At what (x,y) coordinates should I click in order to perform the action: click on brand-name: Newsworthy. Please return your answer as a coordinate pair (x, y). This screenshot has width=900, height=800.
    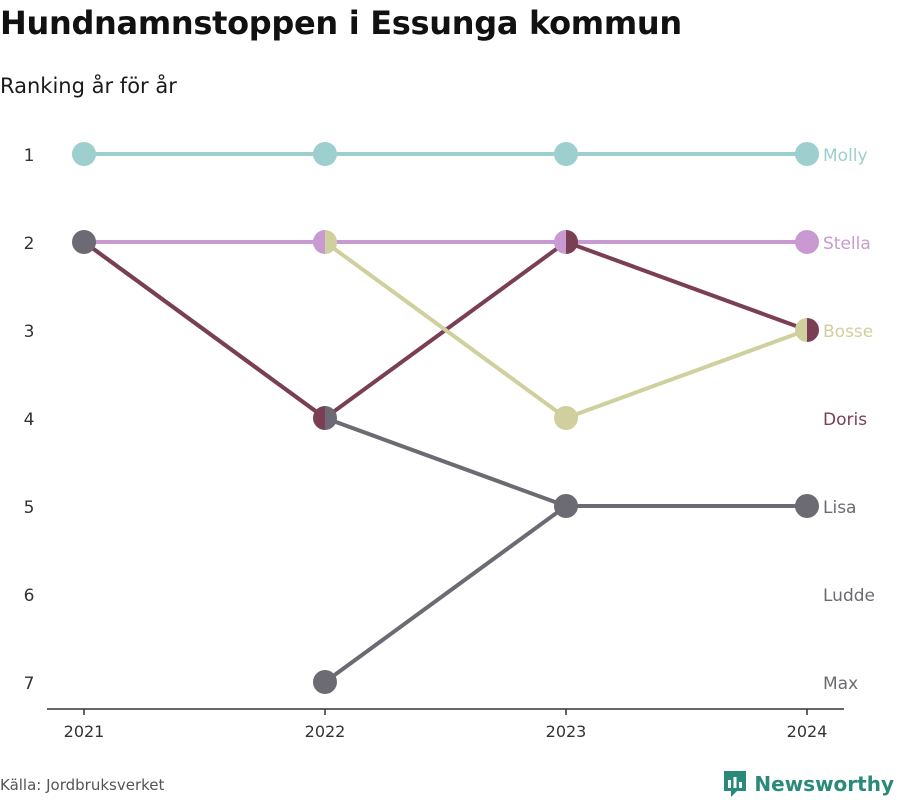
    Looking at the image, I should click on (824, 784).